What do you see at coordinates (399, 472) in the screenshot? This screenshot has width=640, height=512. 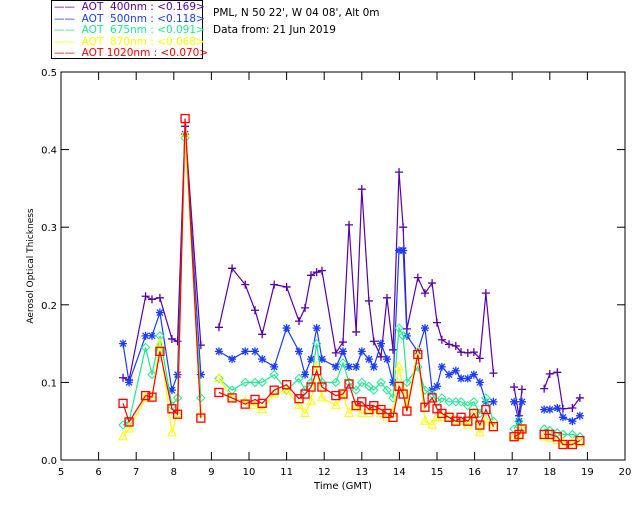 I see `x-tick-label: 14` at bounding box center [399, 472].